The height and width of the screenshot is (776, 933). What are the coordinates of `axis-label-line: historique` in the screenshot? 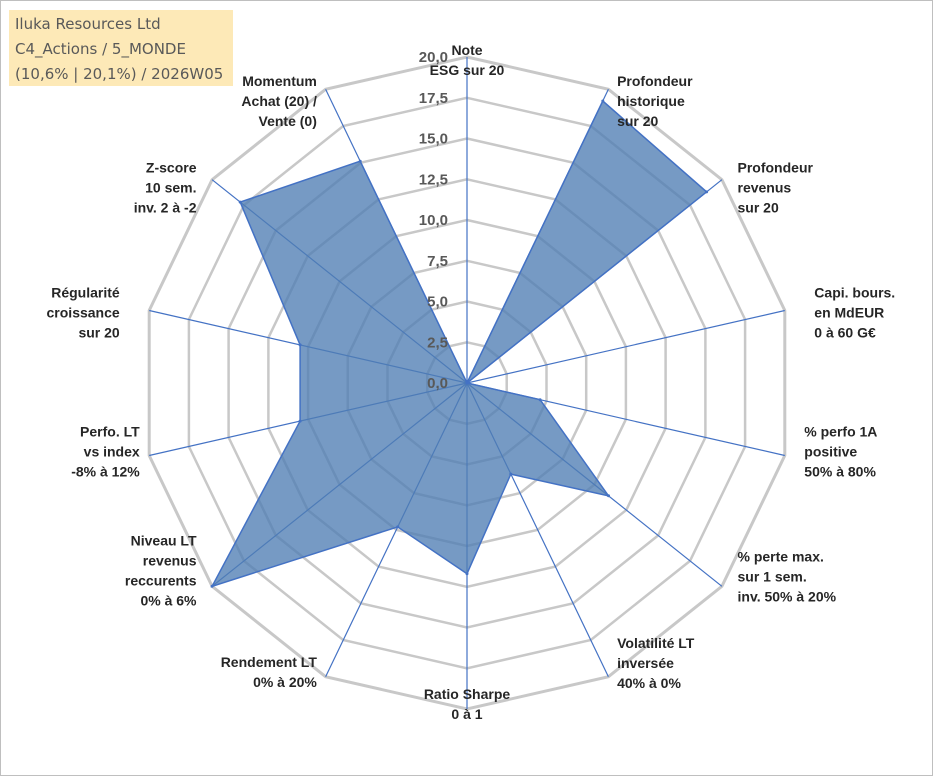 It's located at (651, 101).